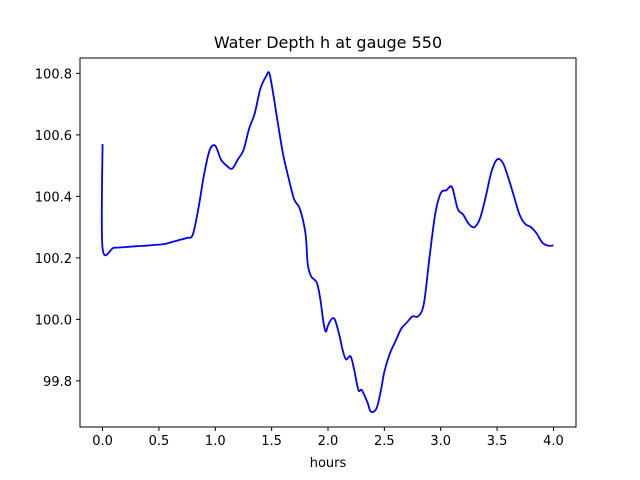 Image resolution: width=640 pixels, height=480 pixels. Describe the element at coordinates (553, 441) in the screenshot. I see `x-tick-label: 4.0` at that location.